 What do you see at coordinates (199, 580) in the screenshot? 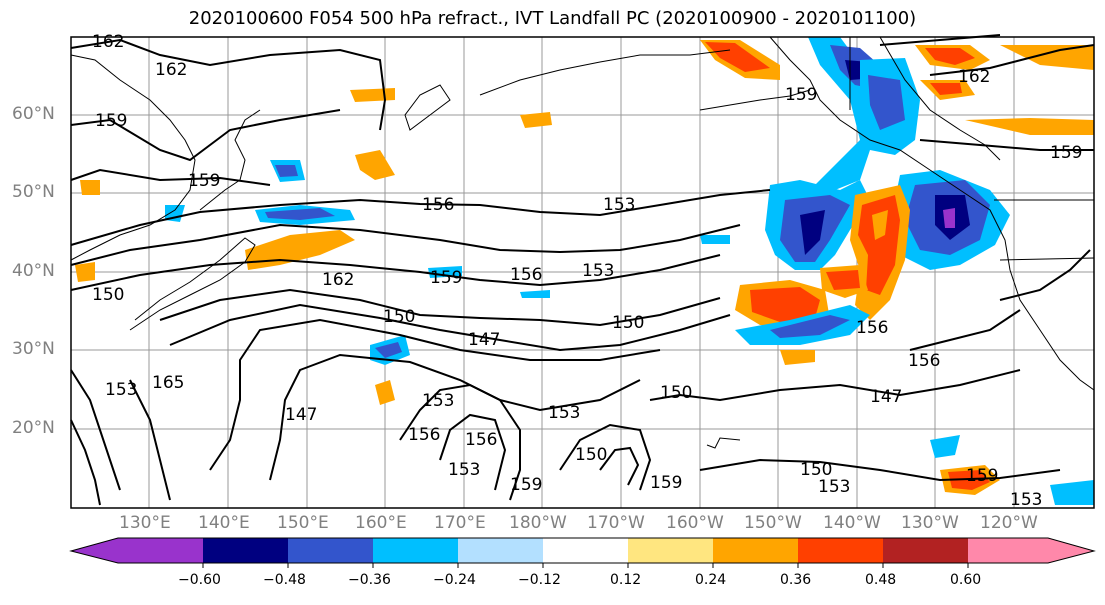
I see `colorbar-tick: −0.60` at bounding box center [199, 580].